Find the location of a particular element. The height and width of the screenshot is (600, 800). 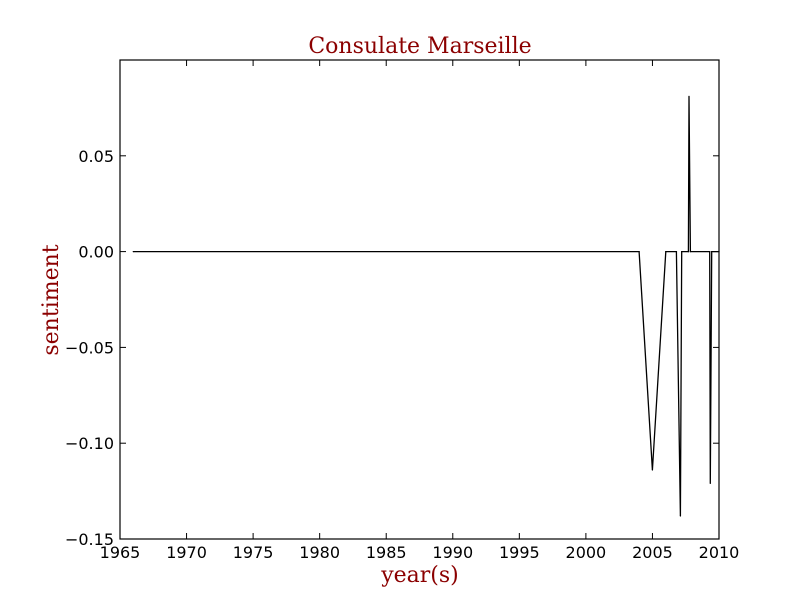

x-tick-label: 1985 is located at coordinates (386, 552).